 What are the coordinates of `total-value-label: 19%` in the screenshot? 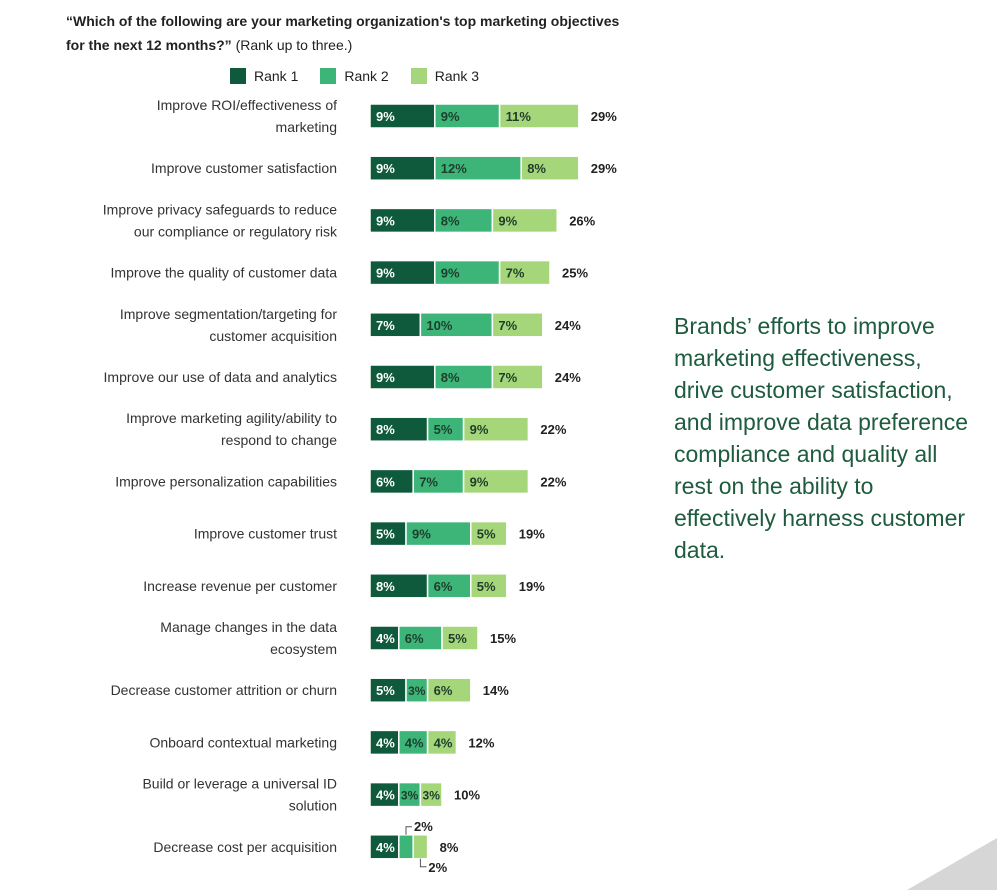 It's located at (532, 534).